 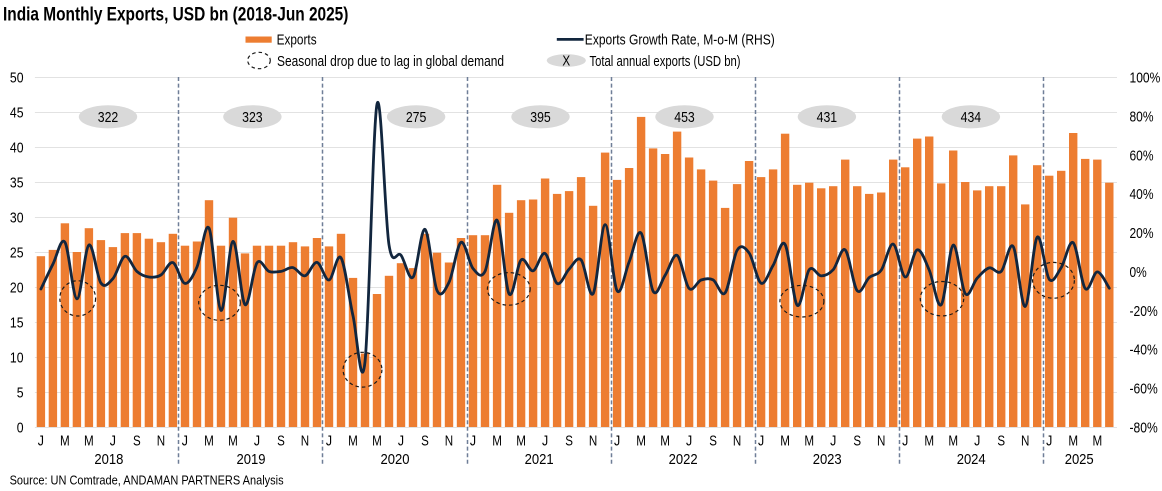 What do you see at coordinates (17, 288) in the screenshot?
I see `svg-text: 20` at bounding box center [17, 288].